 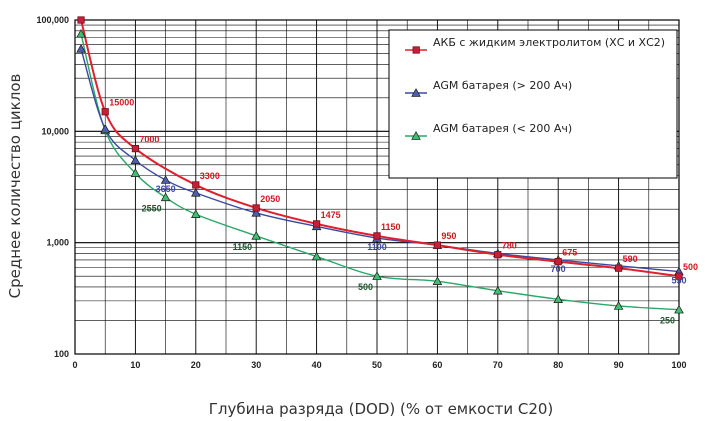 What do you see at coordinates (502, 128) in the screenshot?
I see `legend-label: AGM батарея (< 200 Ач)` at bounding box center [502, 128].